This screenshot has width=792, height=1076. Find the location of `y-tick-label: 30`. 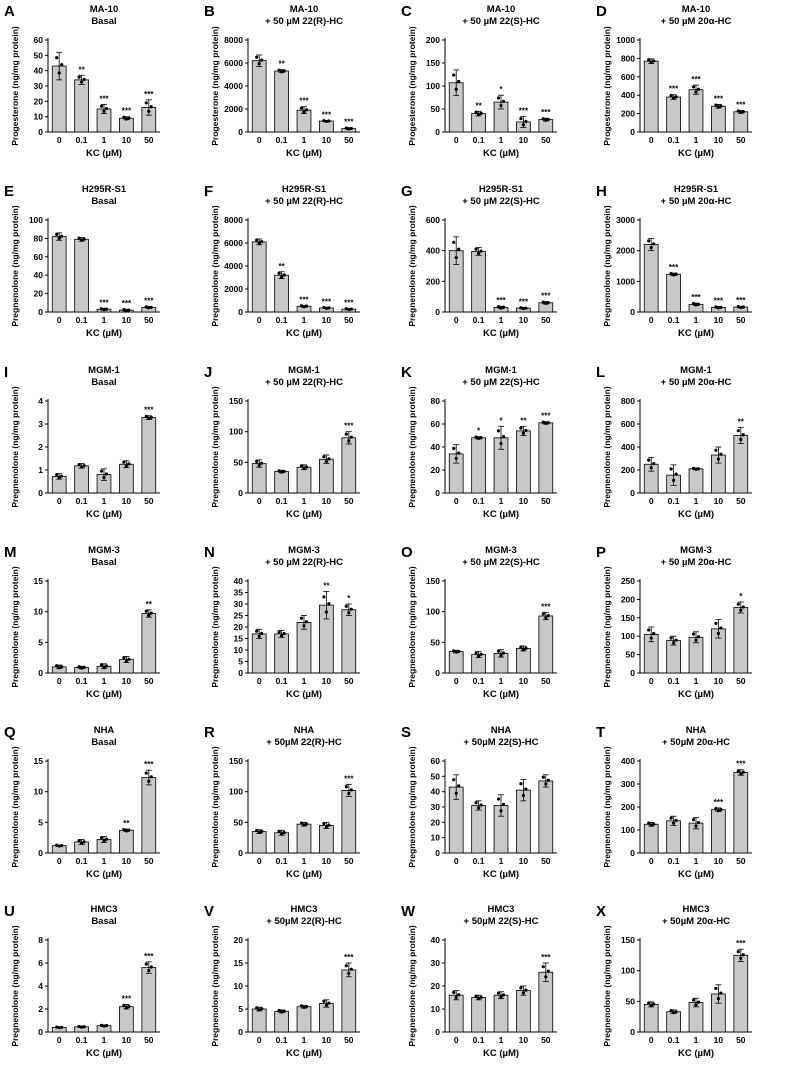

y-tick-label: 30 is located at coordinates (436, 963).